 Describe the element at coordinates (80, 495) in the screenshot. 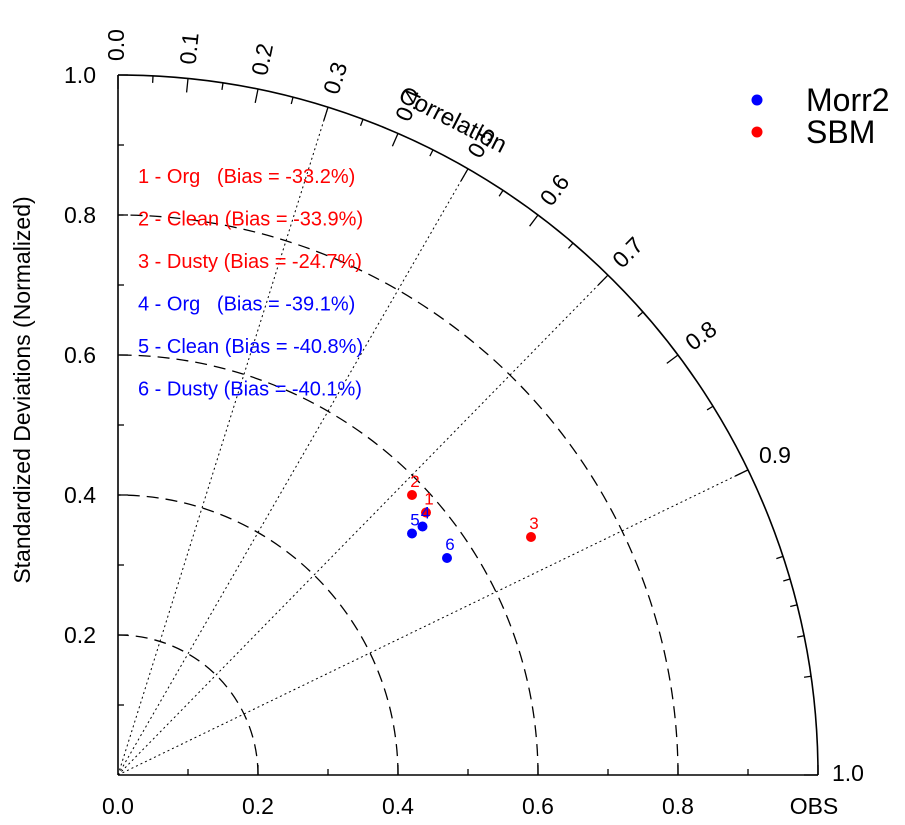

I see `y-tick-label: 0.4` at that location.